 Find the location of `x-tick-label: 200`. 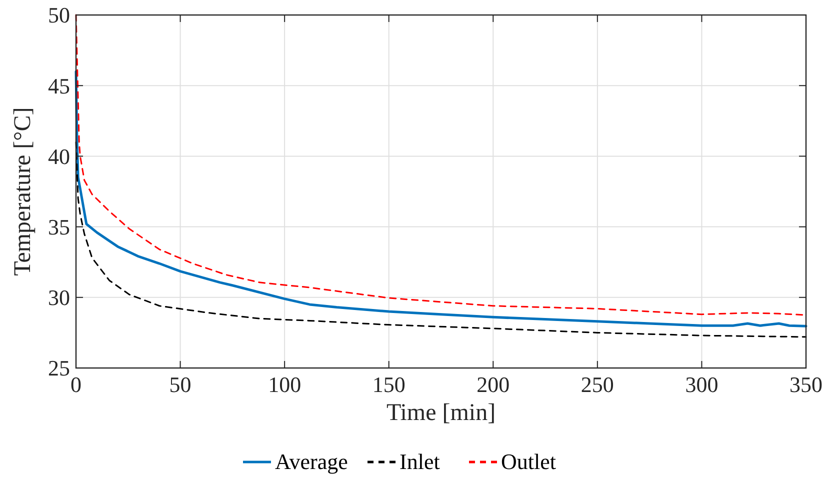

x-tick-label: 200 is located at coordinates (493, 384).